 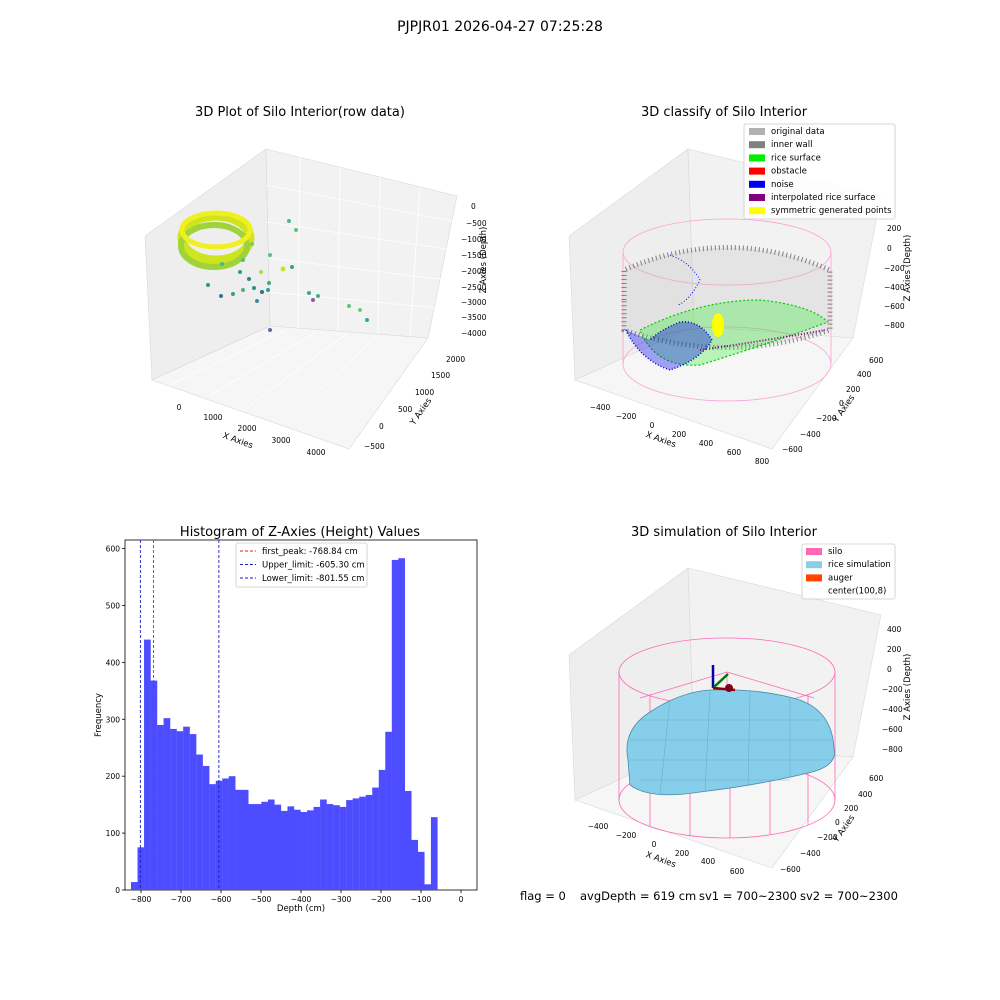 What do you see at coordinates (474, 239) in the screenshot?
I see `raw-ztick: −1000` at bounding box center [474, 239].